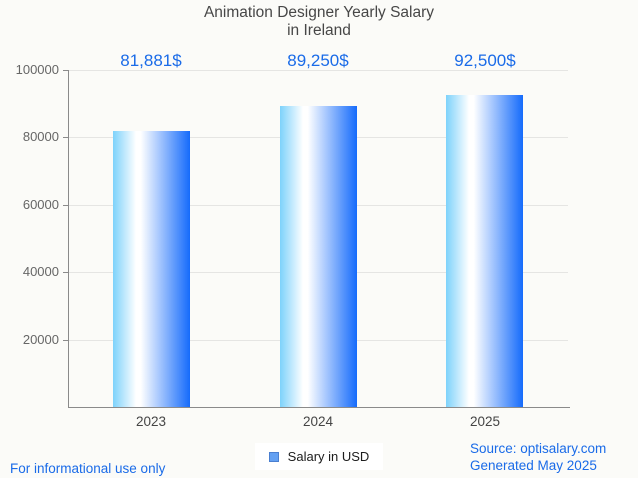 The width and height of the screenshot is (638, 478). I want to click on y-tick-label: 100000, so click(37, 69).